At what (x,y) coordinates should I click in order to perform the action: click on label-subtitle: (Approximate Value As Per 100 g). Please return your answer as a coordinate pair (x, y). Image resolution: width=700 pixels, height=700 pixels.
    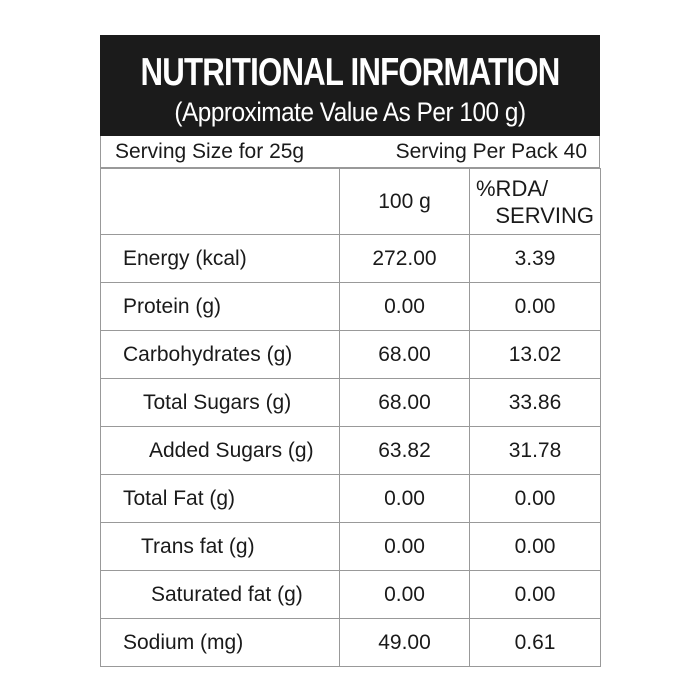
    Looking at the image, I should click on (350, 112).